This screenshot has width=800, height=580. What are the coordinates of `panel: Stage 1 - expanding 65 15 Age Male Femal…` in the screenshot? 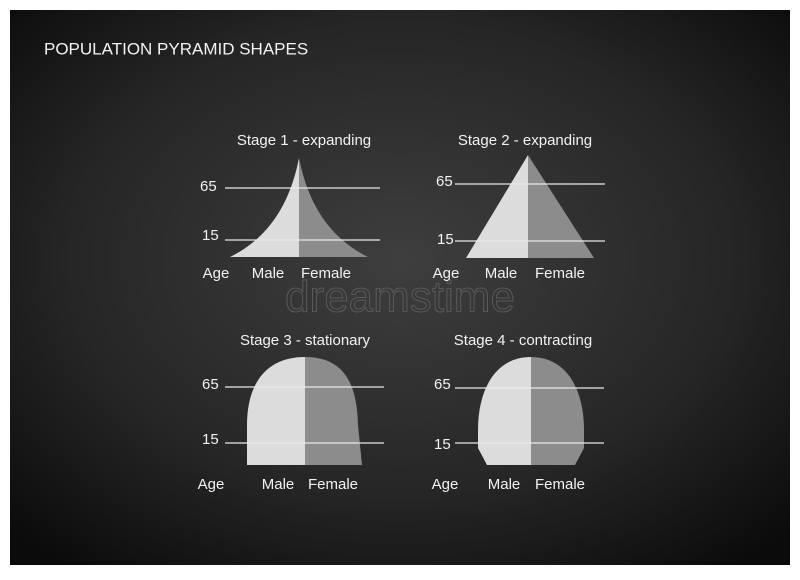 It's located at (290, 207).